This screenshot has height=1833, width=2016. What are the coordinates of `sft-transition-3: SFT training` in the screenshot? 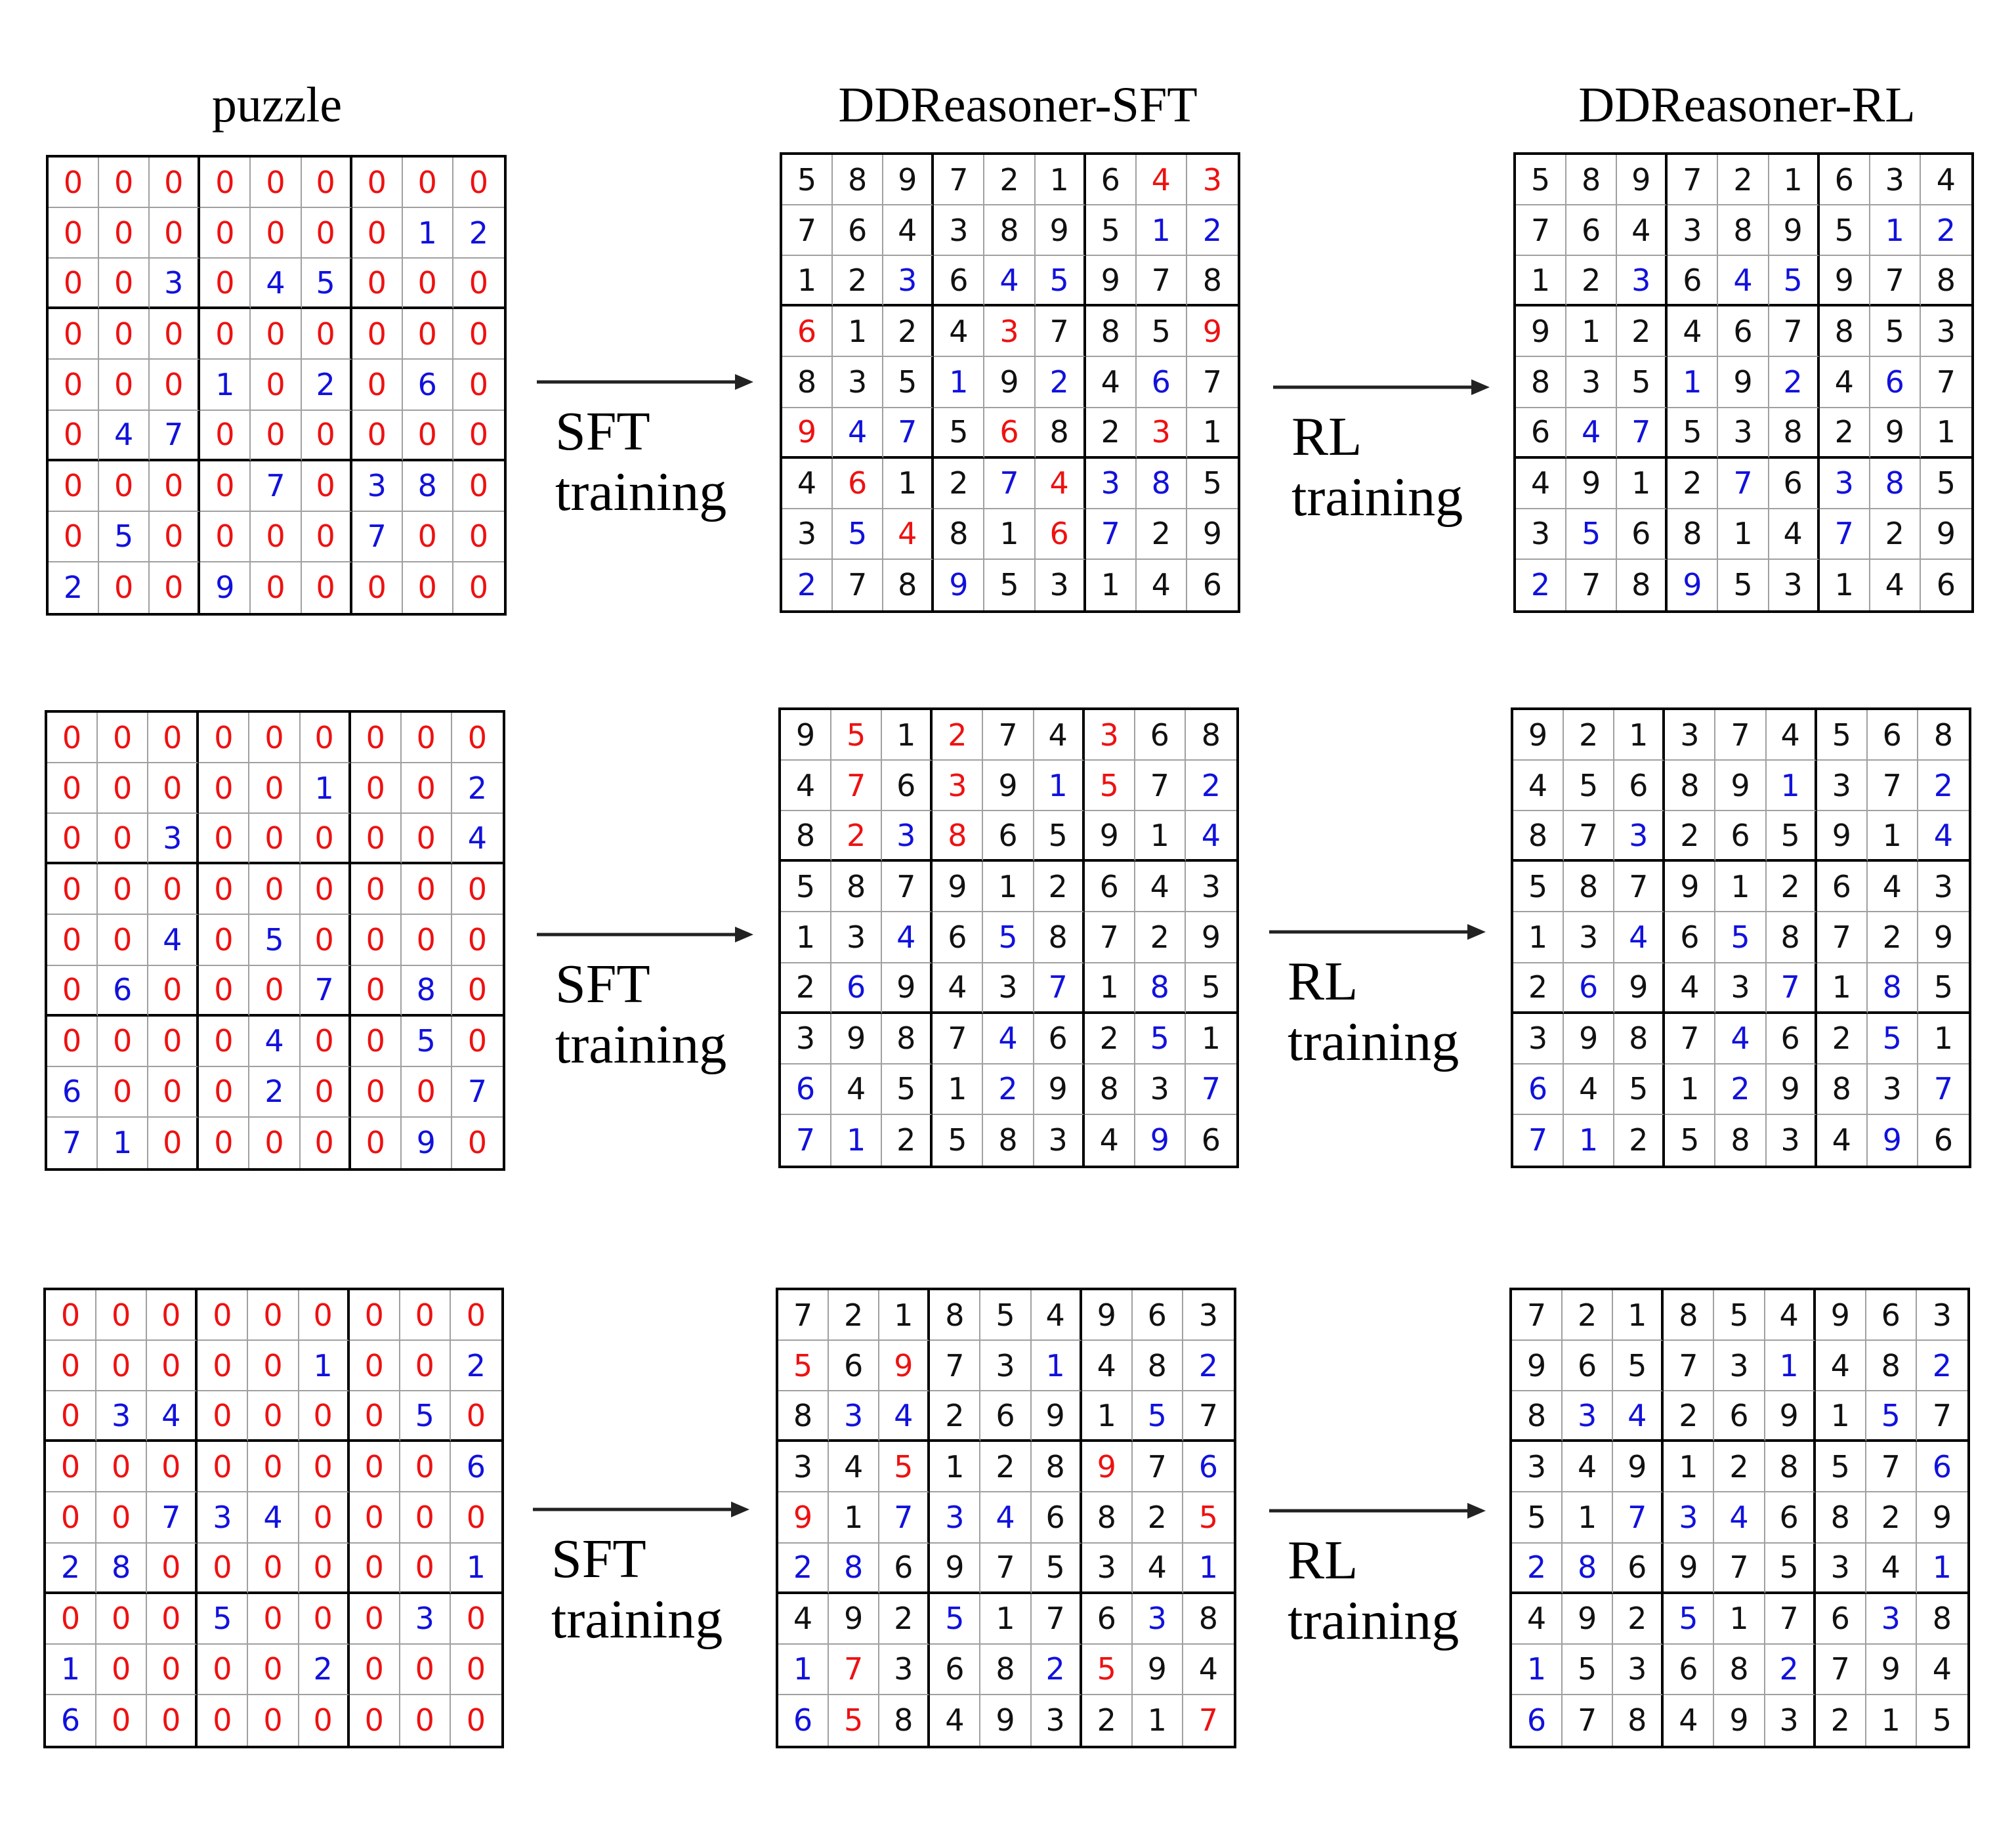 It's located at (644, 1577).